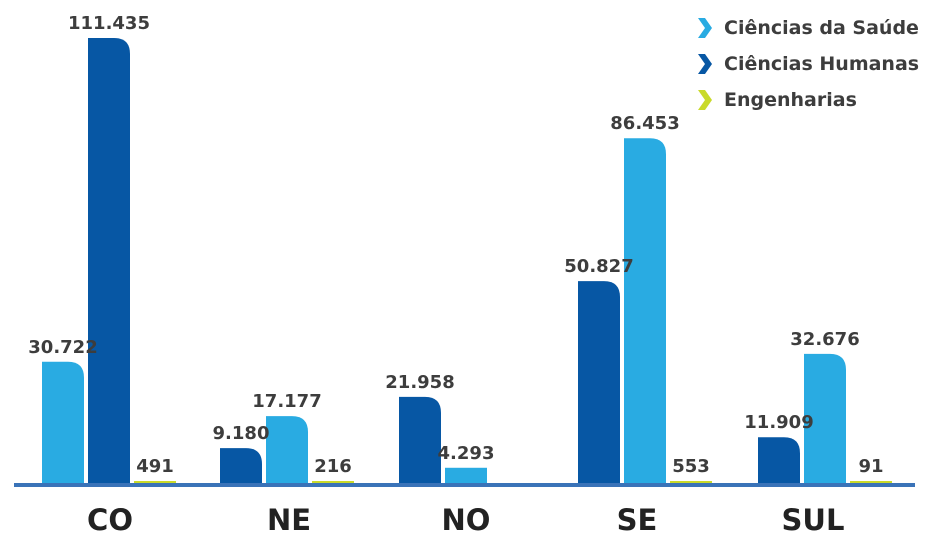  Describe the element at coordinates (466, 453) in the screenshot. I see `value-label: 4.293` at that location.